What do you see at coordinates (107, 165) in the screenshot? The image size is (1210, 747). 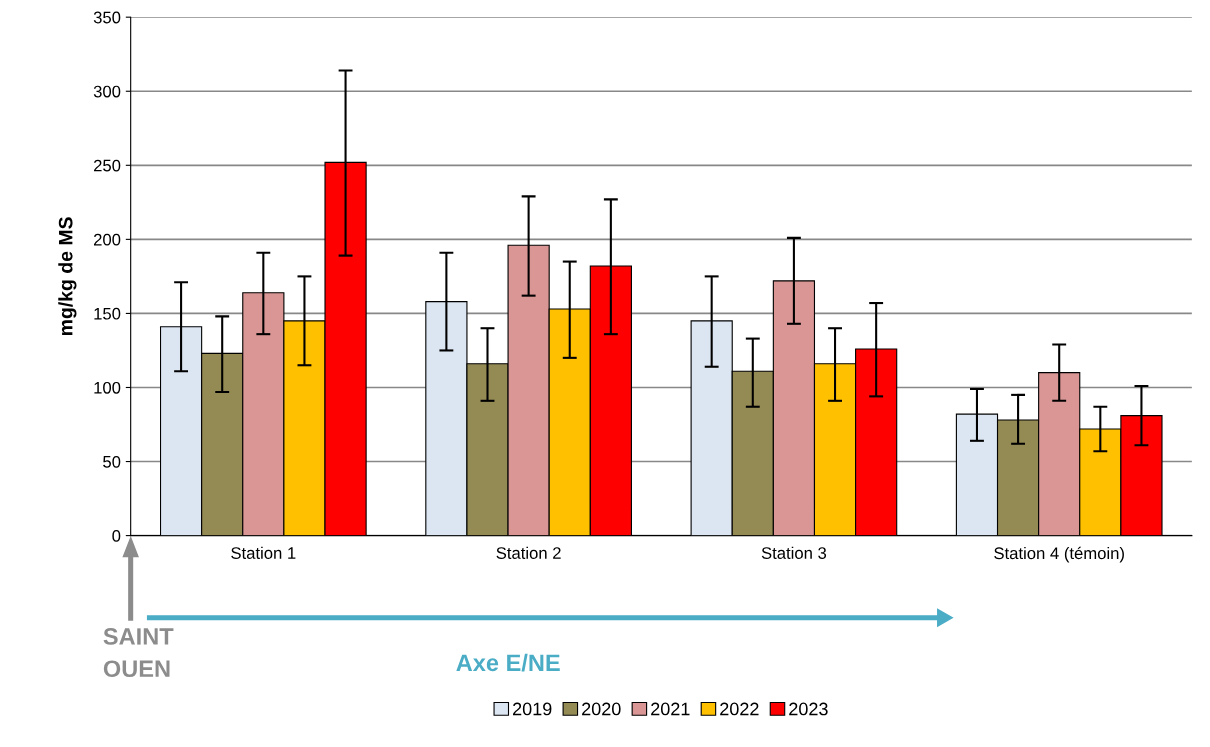 I see `y-tick-label: 250` at bounding box center [107, 165].